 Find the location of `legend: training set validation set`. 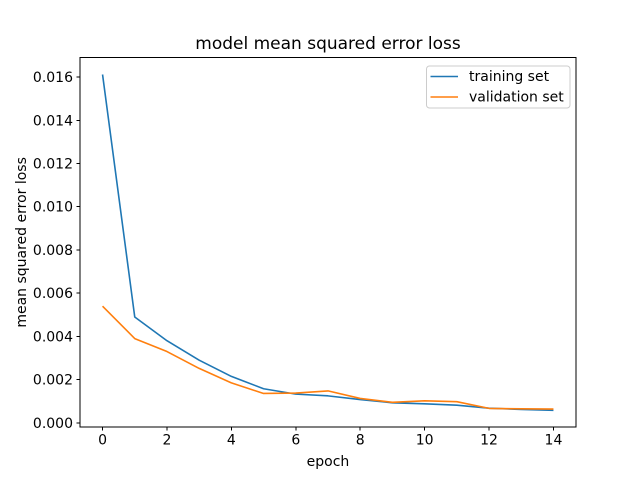

legend: training set validation set is located at coordinates (498, 87).